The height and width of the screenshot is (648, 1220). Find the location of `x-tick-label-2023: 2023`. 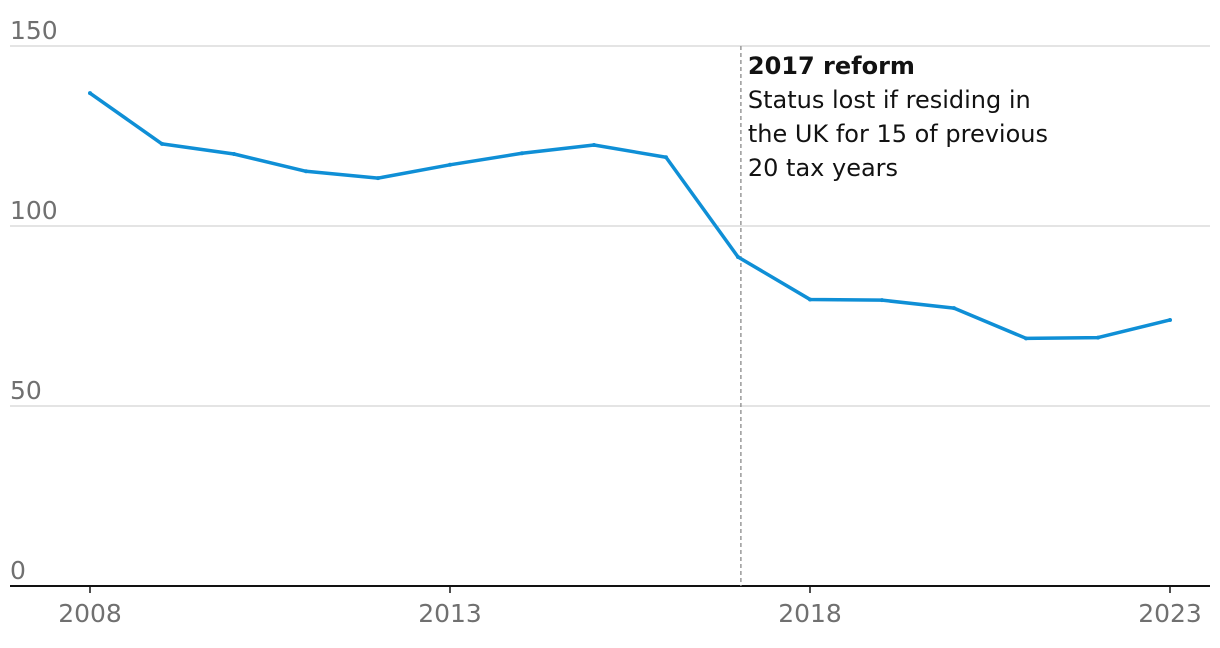

x-tick-label-2023: 2023 is located at coordinates (1170, 613).